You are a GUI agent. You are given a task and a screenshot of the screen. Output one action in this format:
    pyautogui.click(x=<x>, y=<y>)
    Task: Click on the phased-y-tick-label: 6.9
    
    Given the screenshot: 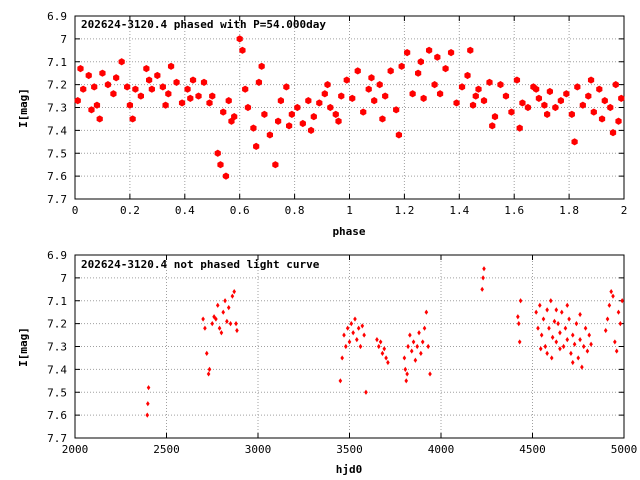 What is the action you would take?
    pyautogui.click(x=57, y=16)
    